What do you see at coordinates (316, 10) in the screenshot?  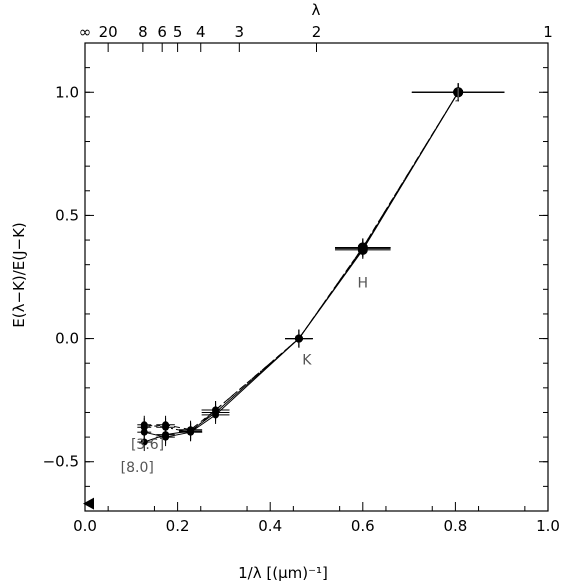 I see `top-axis-title: λ` at bounding box center [316, 10].